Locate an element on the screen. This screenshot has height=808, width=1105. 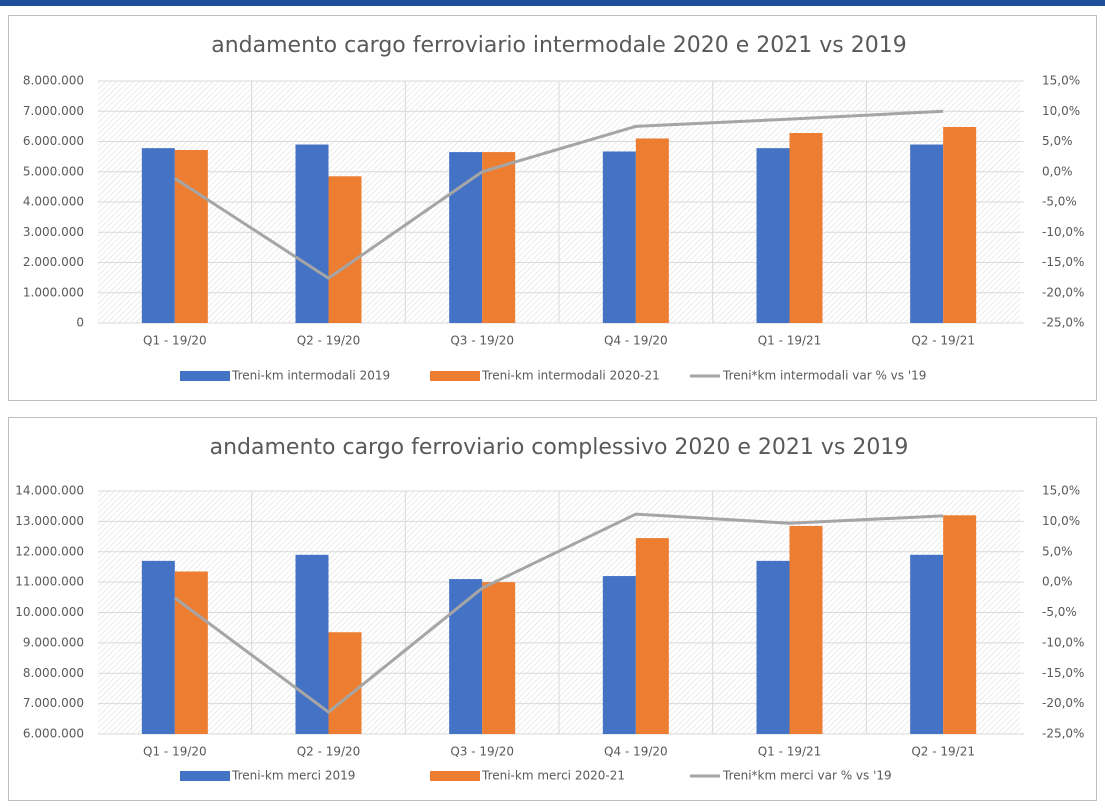
y-tick-label: 10.000.000 is located at coordinates (49, 612).